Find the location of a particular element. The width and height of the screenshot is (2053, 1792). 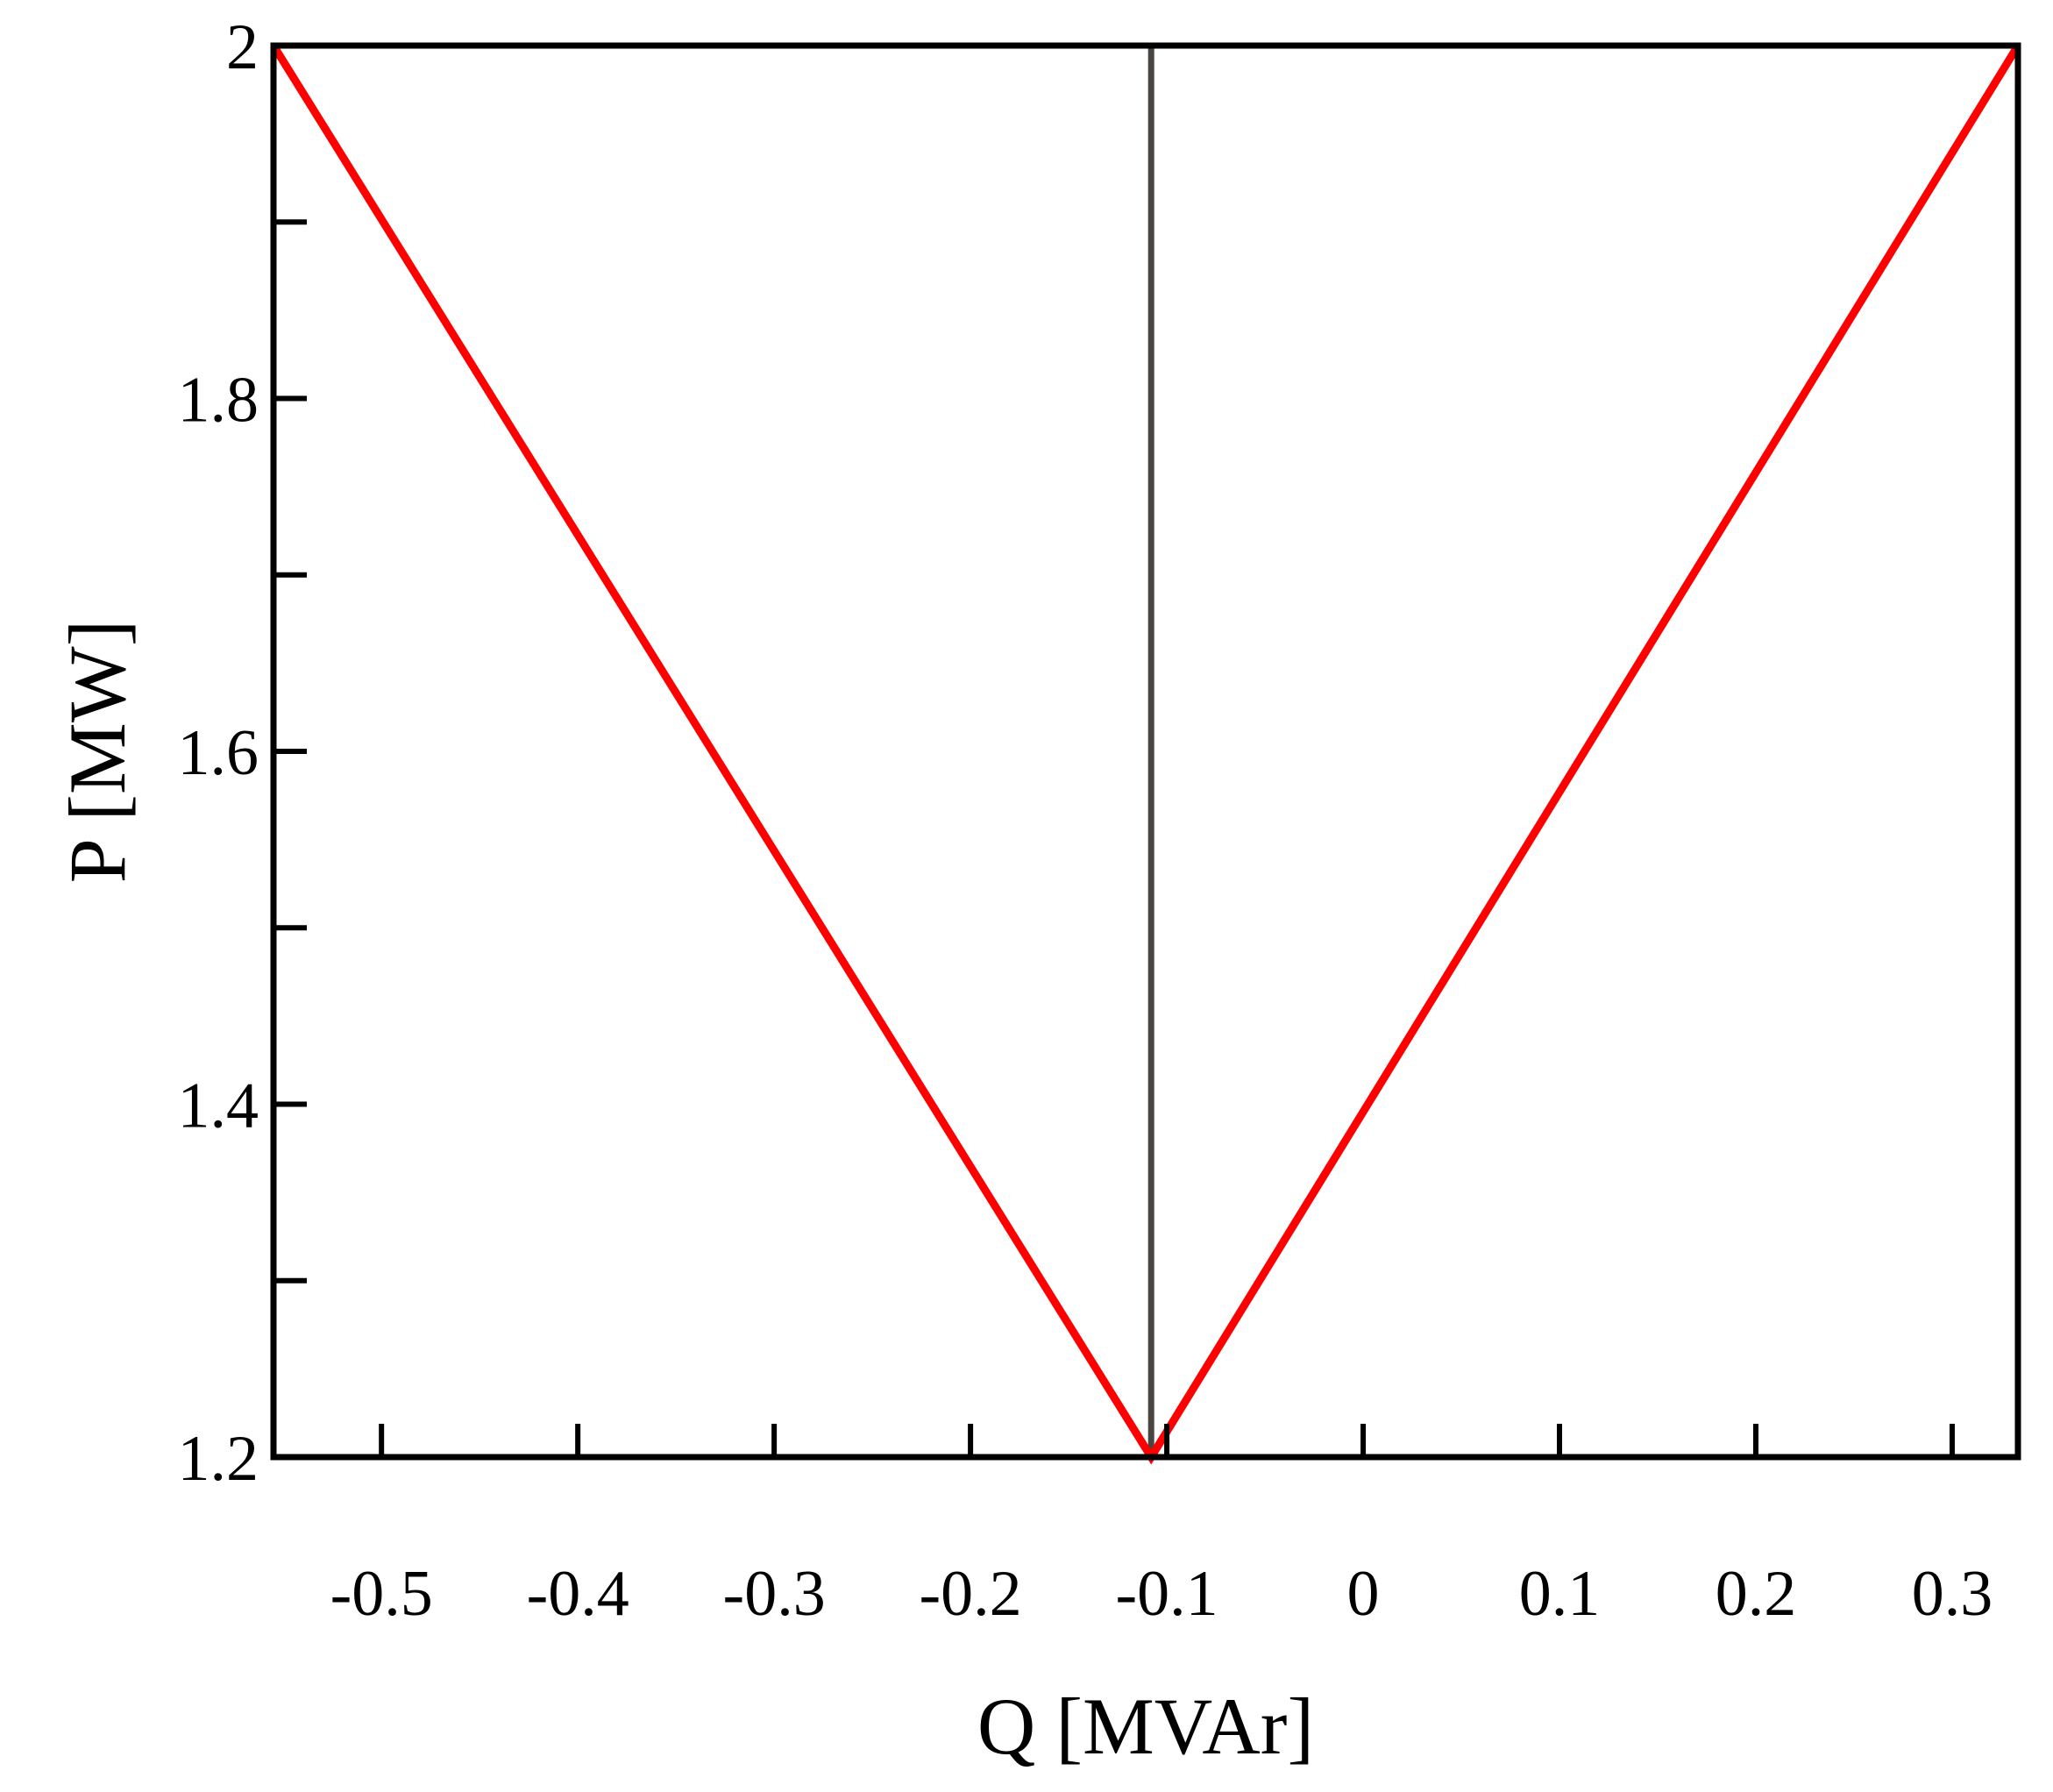

x-tick-label: -0.1 is located at coordinates (1166, 1594).